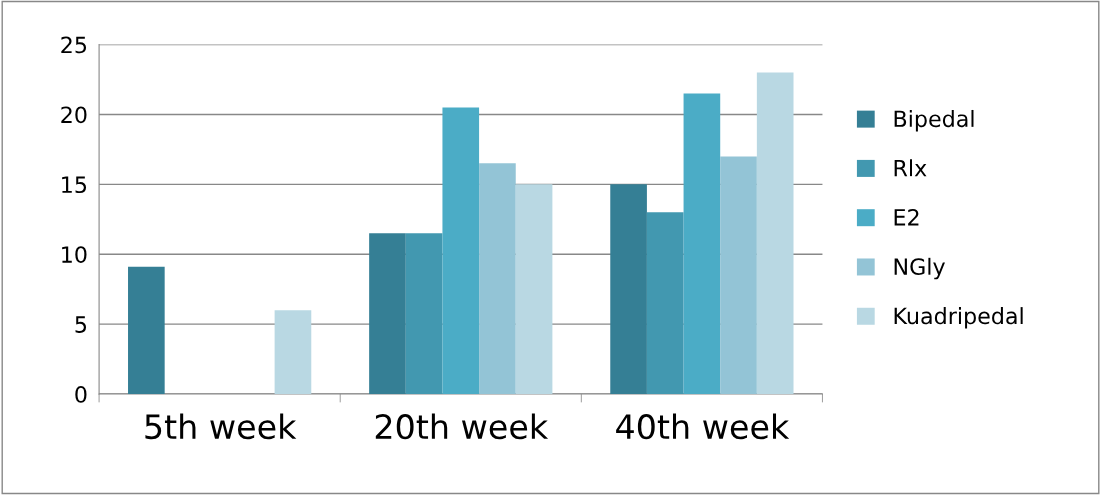  I want to click on legend-label: NGly, so click(919, 268).